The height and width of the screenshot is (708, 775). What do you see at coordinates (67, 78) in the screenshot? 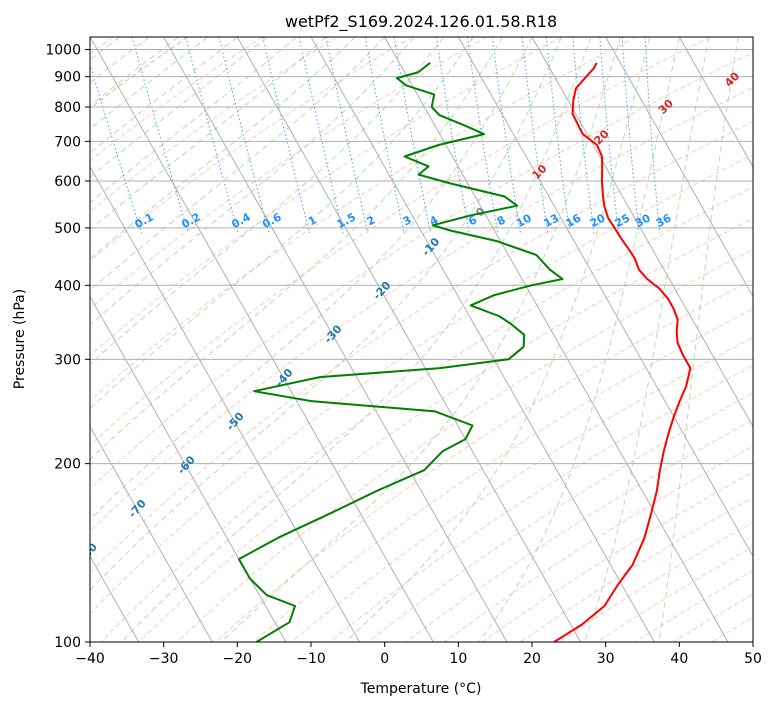
I see `y-tick-label: 900` at bounding box center [67, 78].